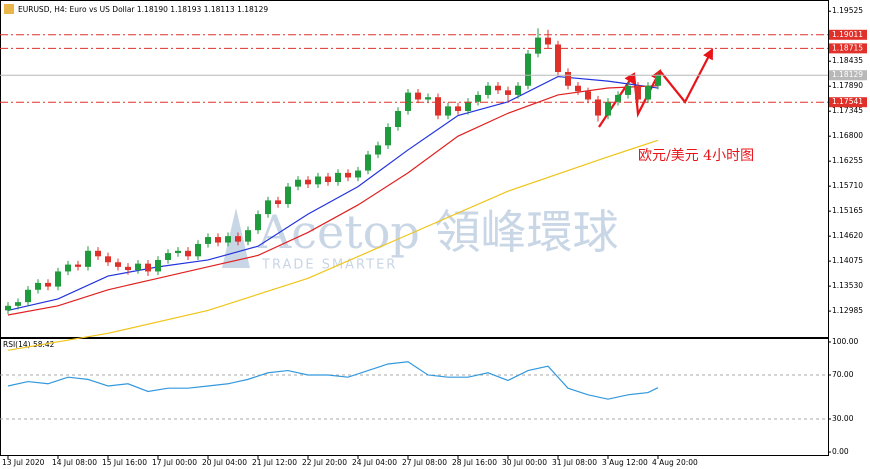  Describe the element at coordinates (625, 462) in the screenshot. I see `x-tick-label: 3 Aug 12:00` at that location.